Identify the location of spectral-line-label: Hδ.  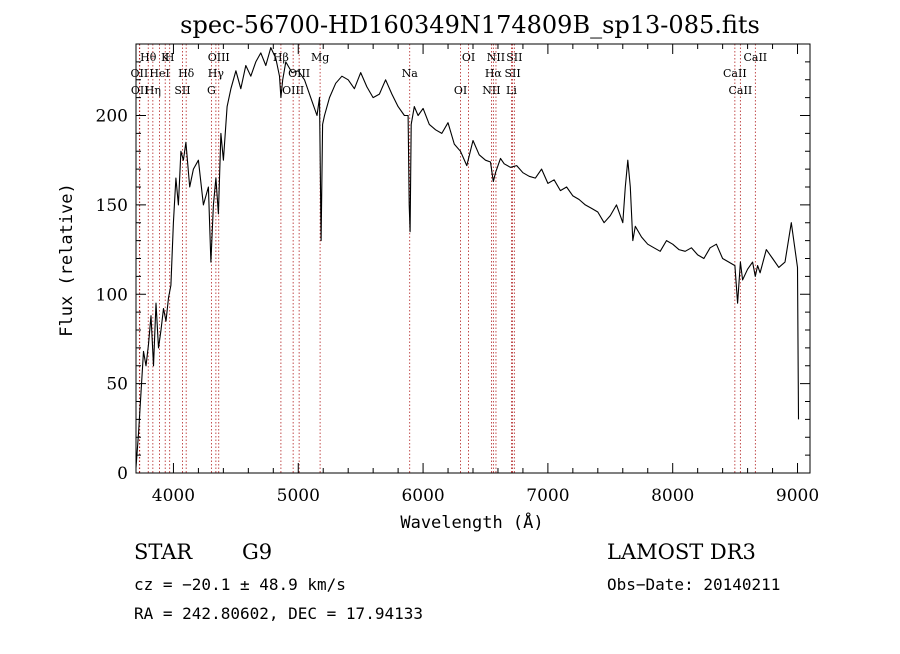
(186, 73).